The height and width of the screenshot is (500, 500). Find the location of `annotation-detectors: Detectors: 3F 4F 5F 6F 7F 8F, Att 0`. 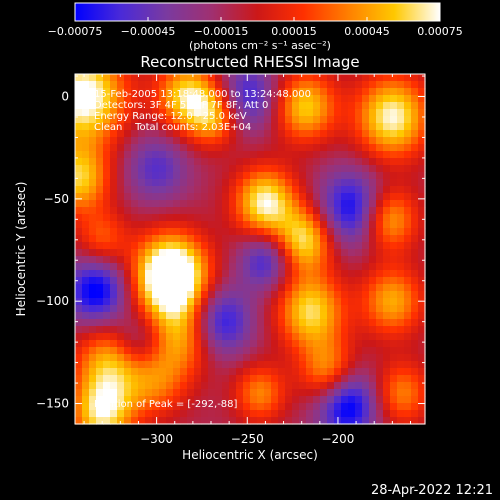

annotation-detectors: Detectors: 3F 4F 5F 6F 7F 8F, Att 0 is located at coordinates (181, 105).